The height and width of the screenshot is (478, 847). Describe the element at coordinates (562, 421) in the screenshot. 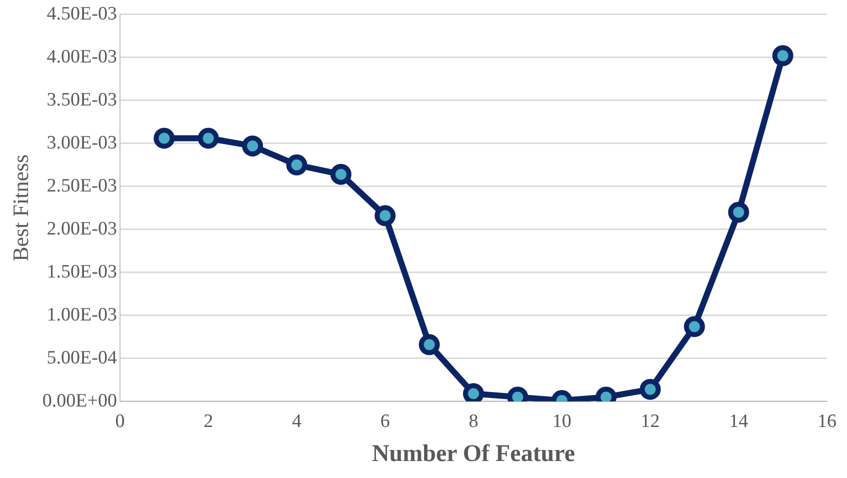

I see `x-tick-label: 10` at that location.